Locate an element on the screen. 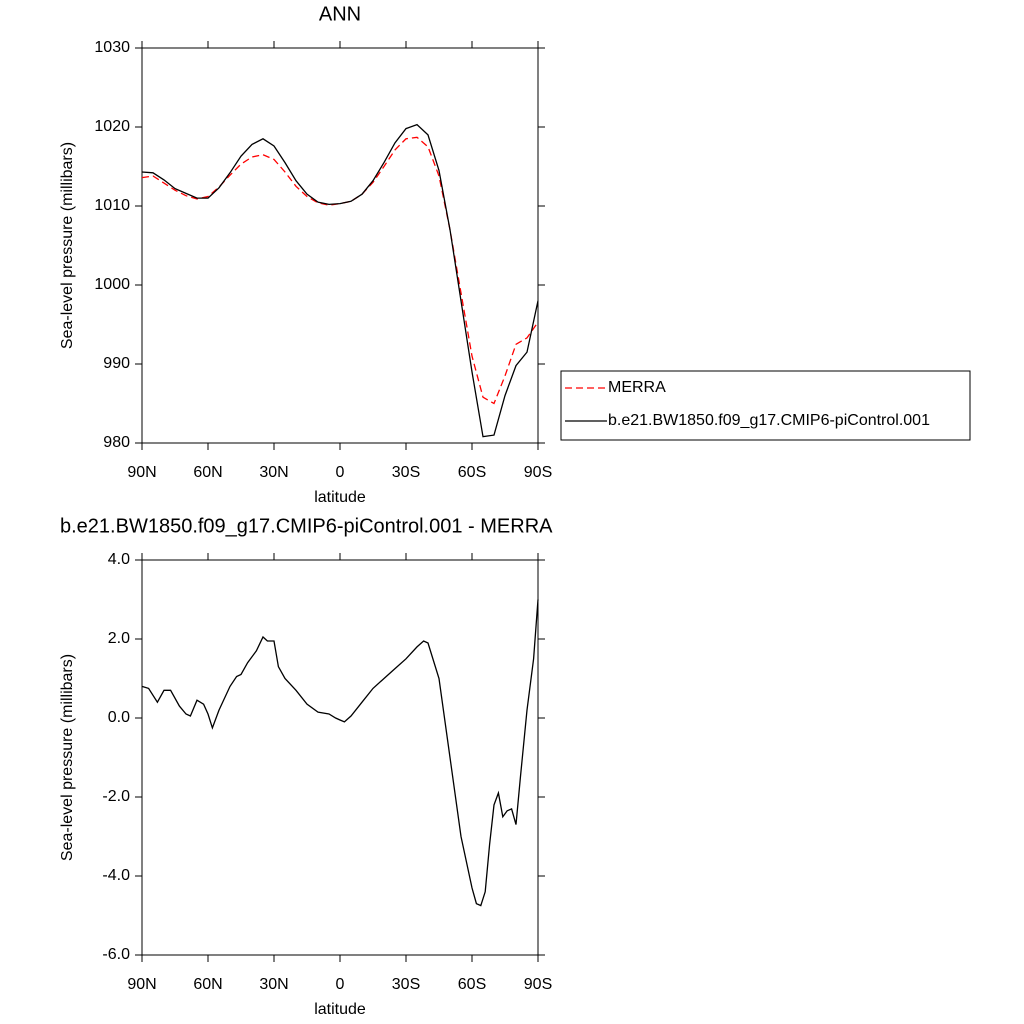  y-tick-label: 2.0 is located at coordinates (119, 638).